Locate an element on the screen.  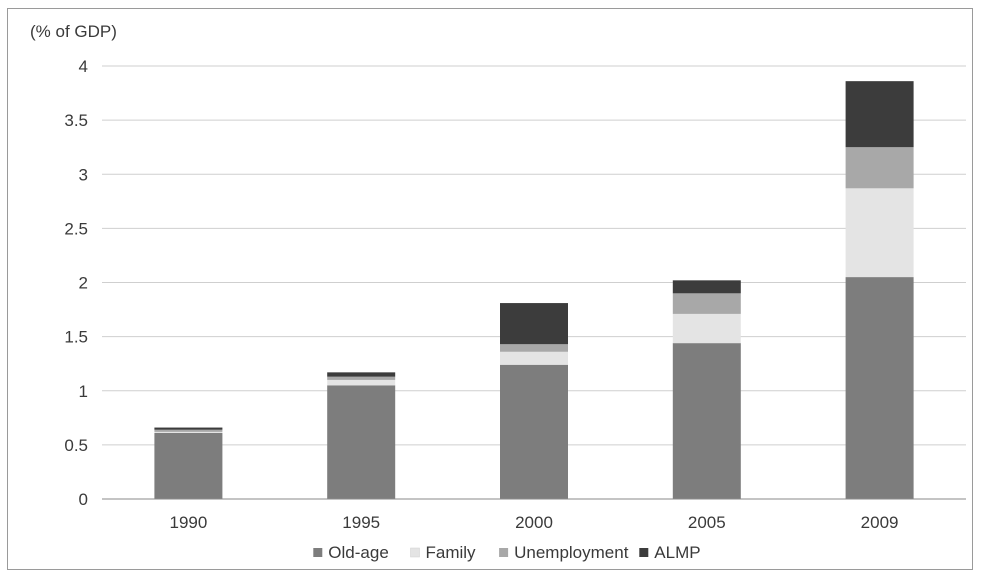
y-tick-label: 0 is located at coordinates (83, 499).